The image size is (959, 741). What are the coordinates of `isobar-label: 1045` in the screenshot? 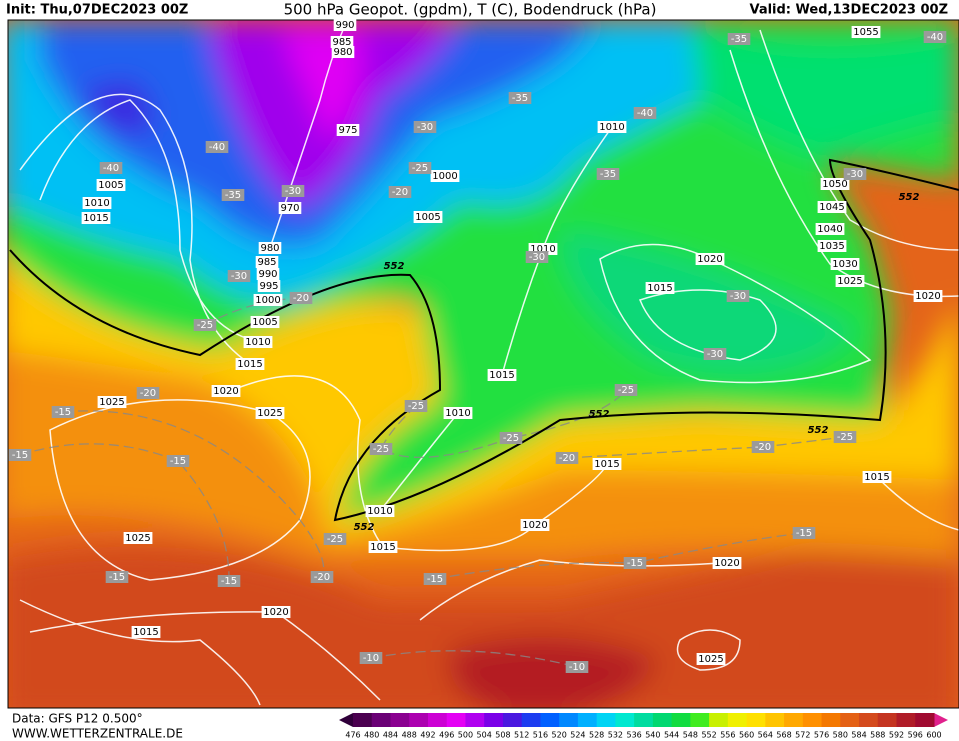 It's located at (831, 207).